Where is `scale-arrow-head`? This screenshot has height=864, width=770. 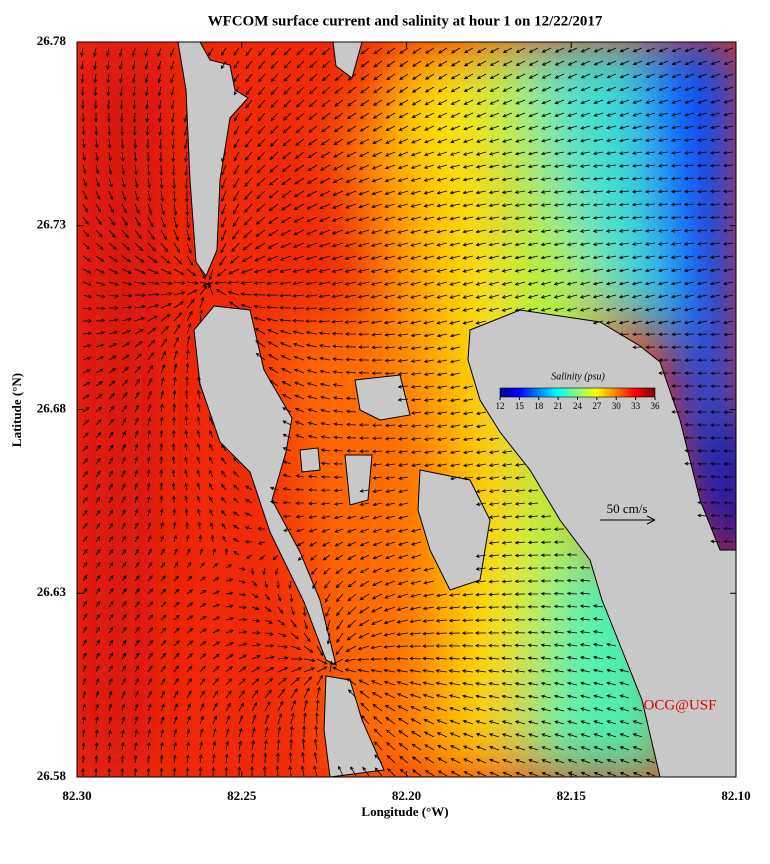
scale-arrow-head is located at coordinates (651, 520).